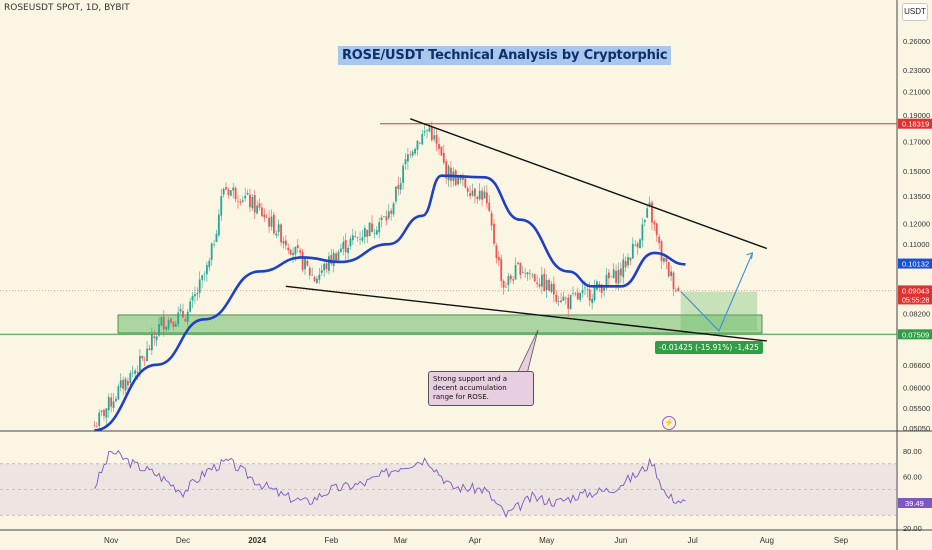 This screenshot has height=550, width=932. Describe the element at coordinates (916, 244) in the screenshot. I see `price-tick-label: 0.11000` at that location.